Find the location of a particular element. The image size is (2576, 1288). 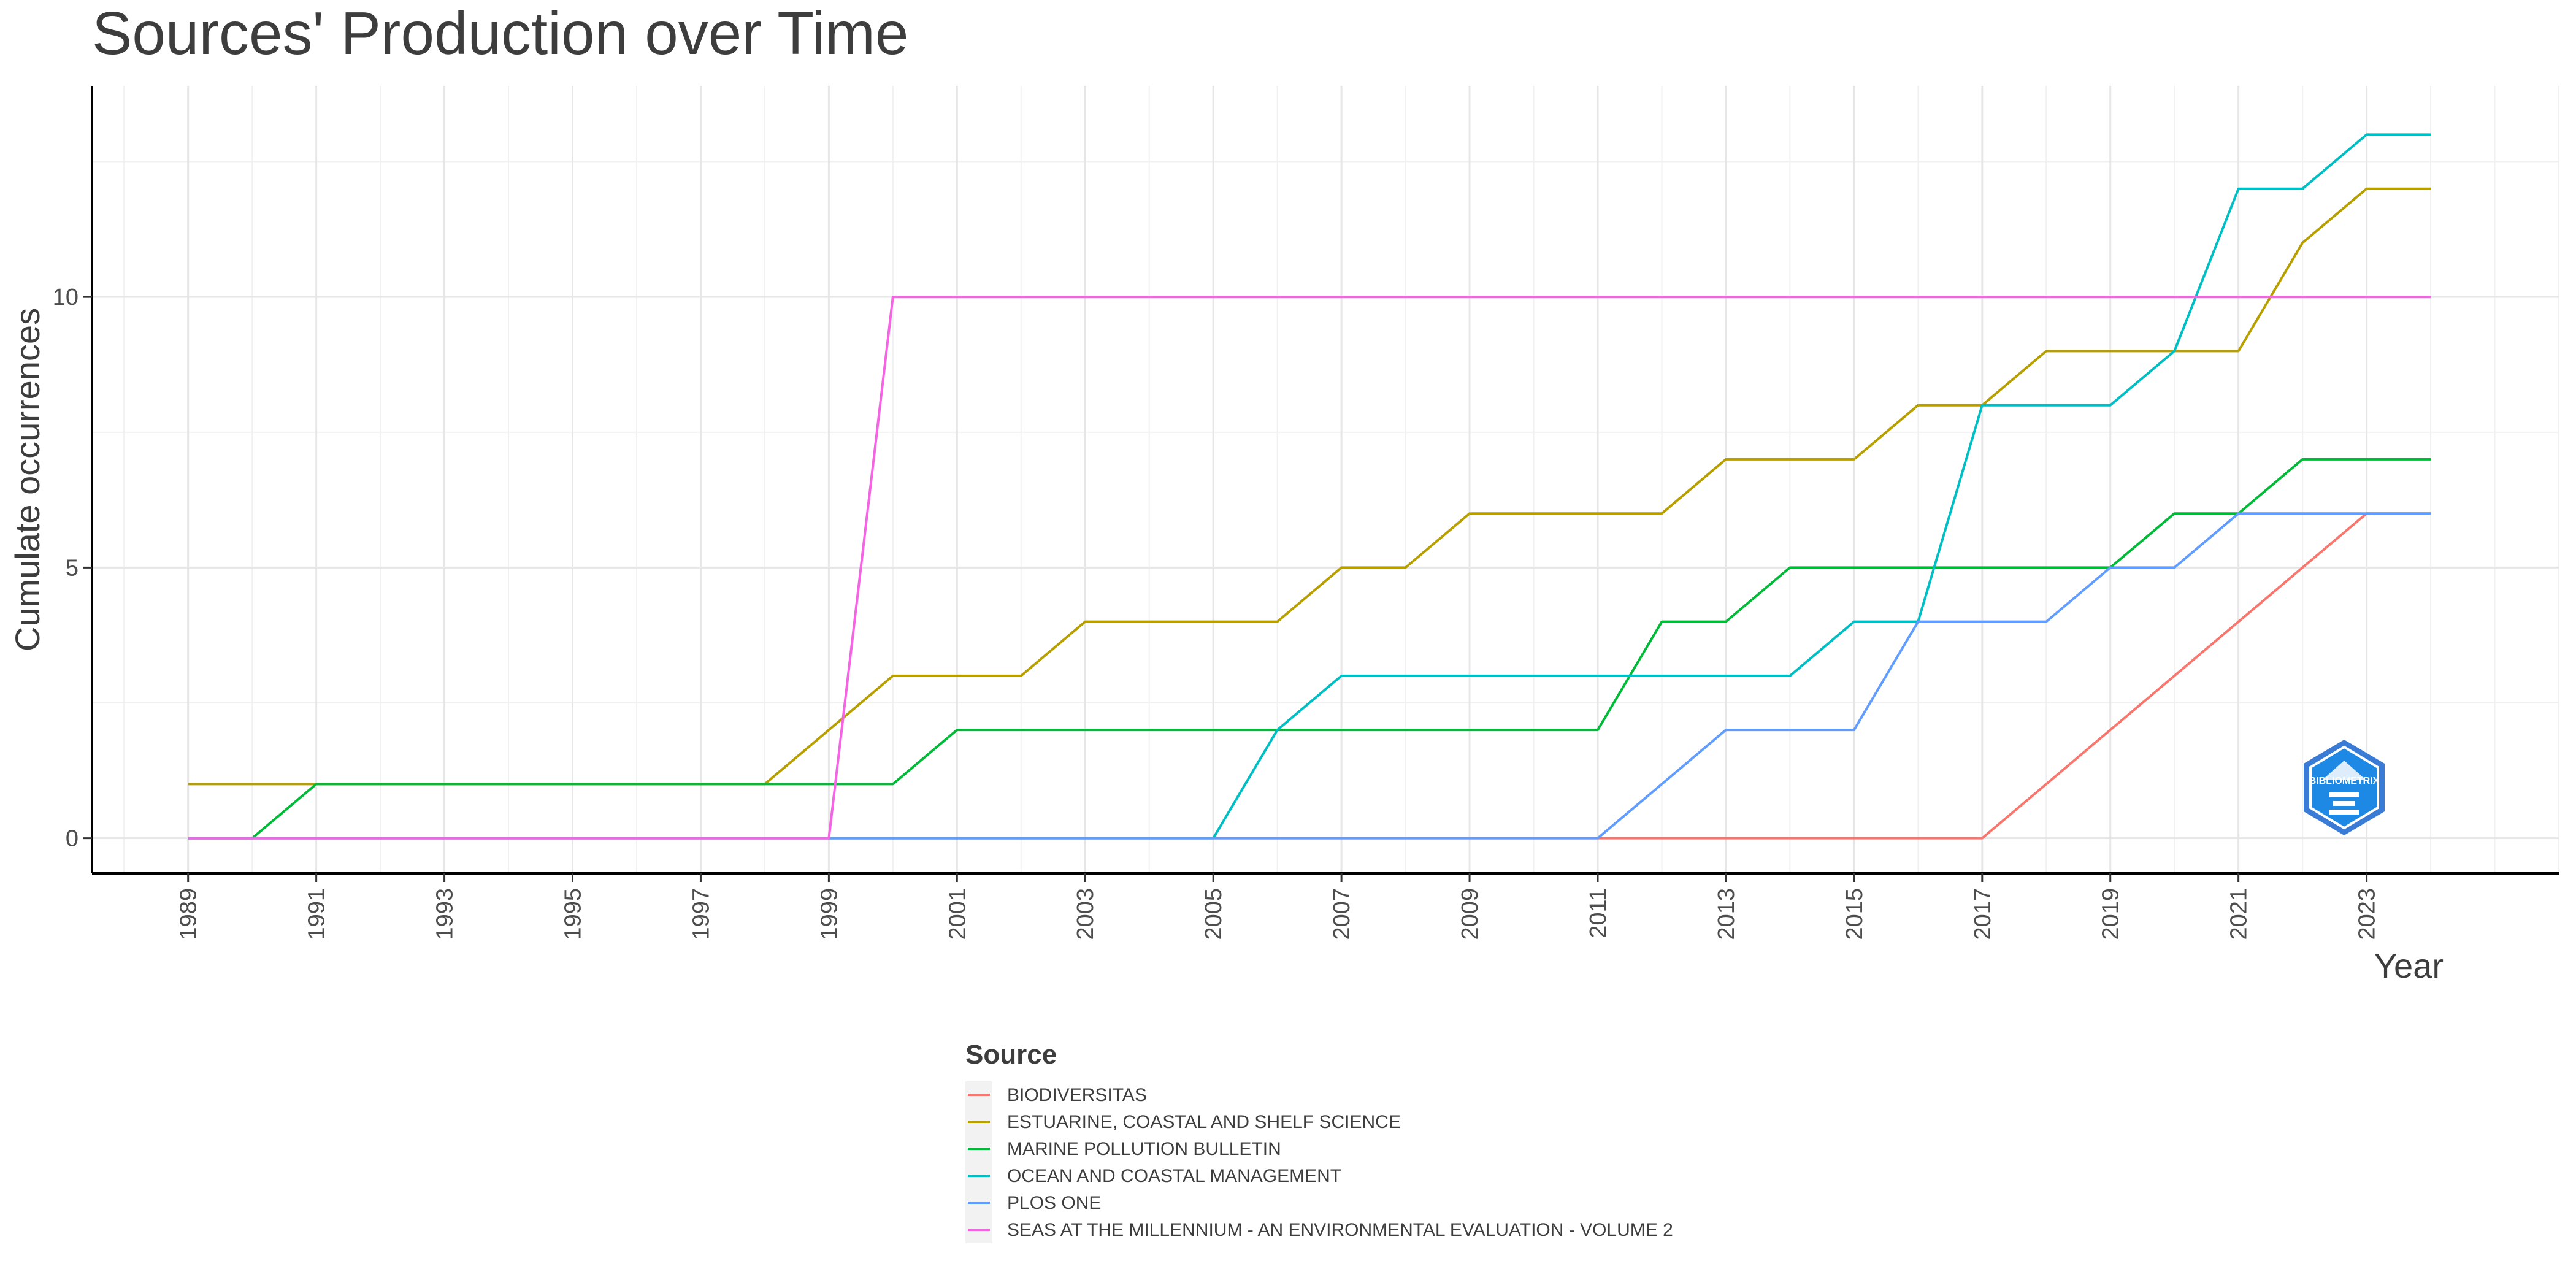

legend-item-label: MARINE POLLUTION BULLETIN is located at coordinates (1144, 1149).